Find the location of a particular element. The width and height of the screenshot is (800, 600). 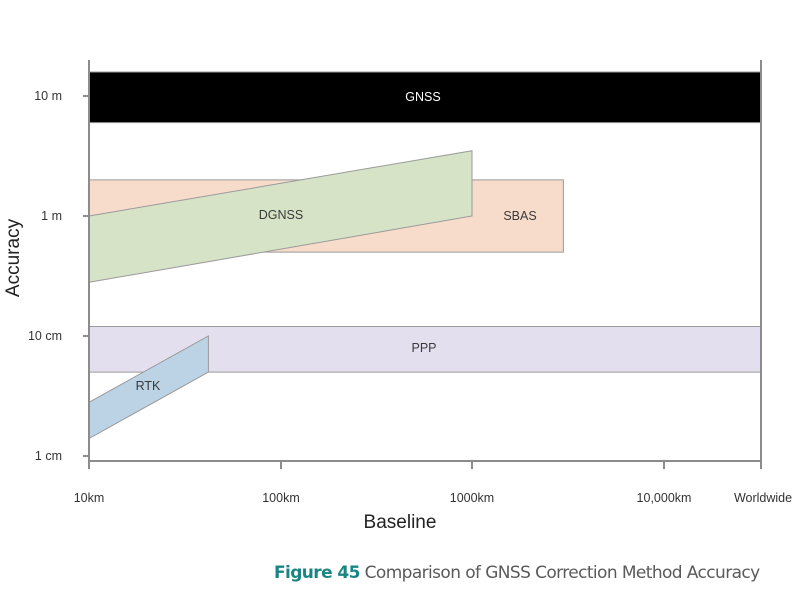

x-tick-label: 10km is located at coordinates (89, 498).